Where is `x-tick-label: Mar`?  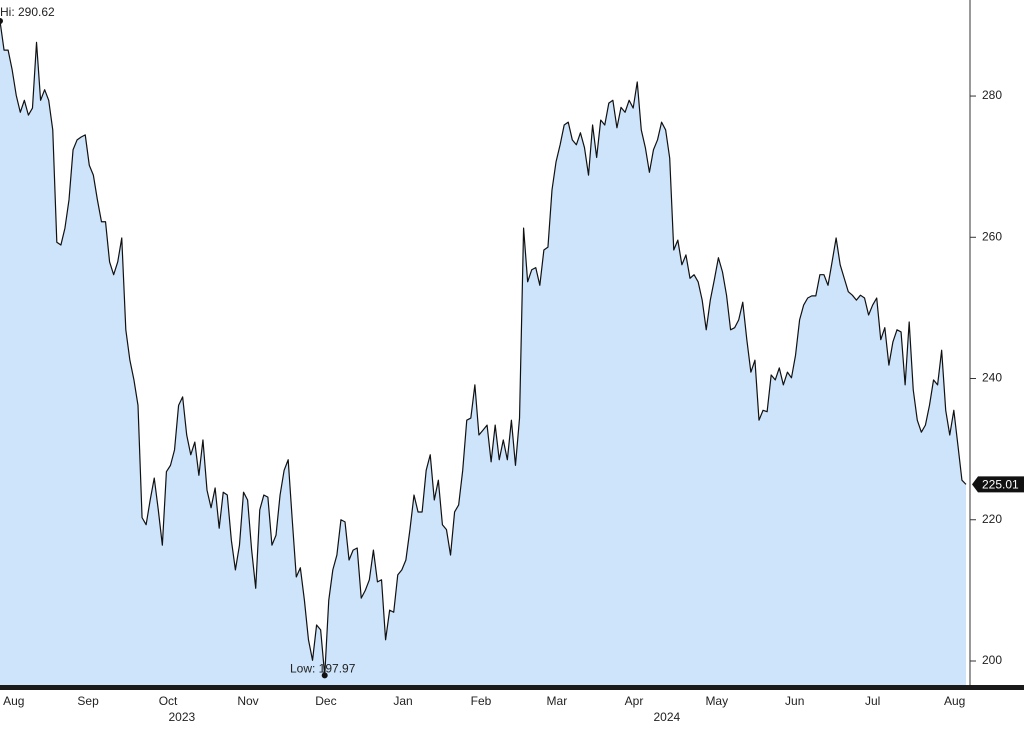 x-tick-label: Mar is located at coordinates (557, 701).